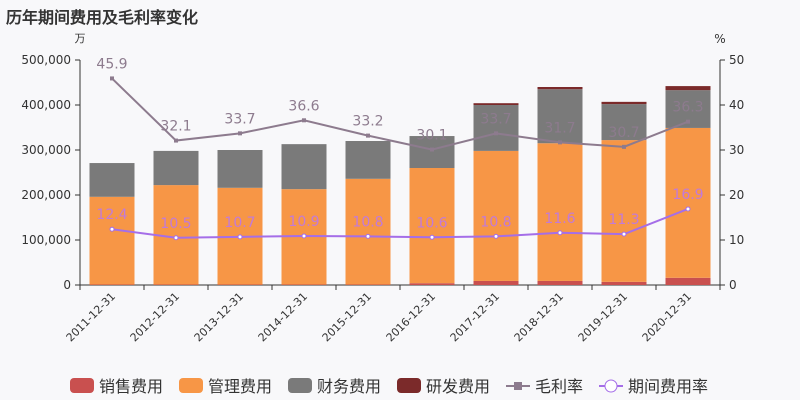 The image size is (800, 400). Describe the element at coordinates (458, 386) in the screenshot. I see `legend-label: 研发费用` at that location.